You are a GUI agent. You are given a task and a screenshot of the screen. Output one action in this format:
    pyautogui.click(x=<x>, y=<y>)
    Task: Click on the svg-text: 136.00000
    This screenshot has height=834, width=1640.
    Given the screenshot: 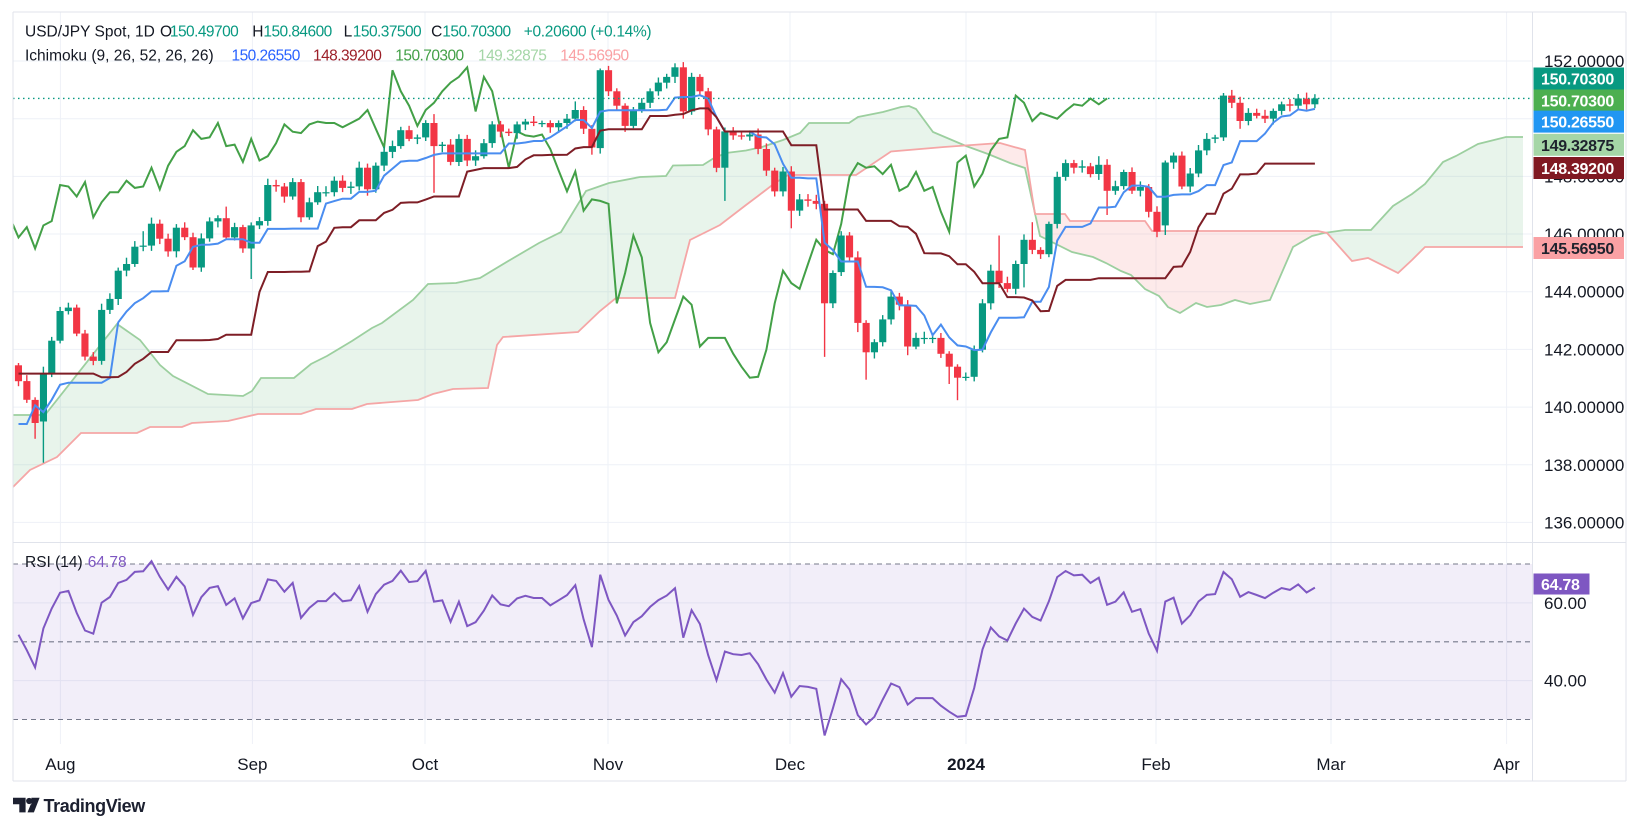 What is the action you would take?
    pyautogui.click(x=1584, y=522)
    